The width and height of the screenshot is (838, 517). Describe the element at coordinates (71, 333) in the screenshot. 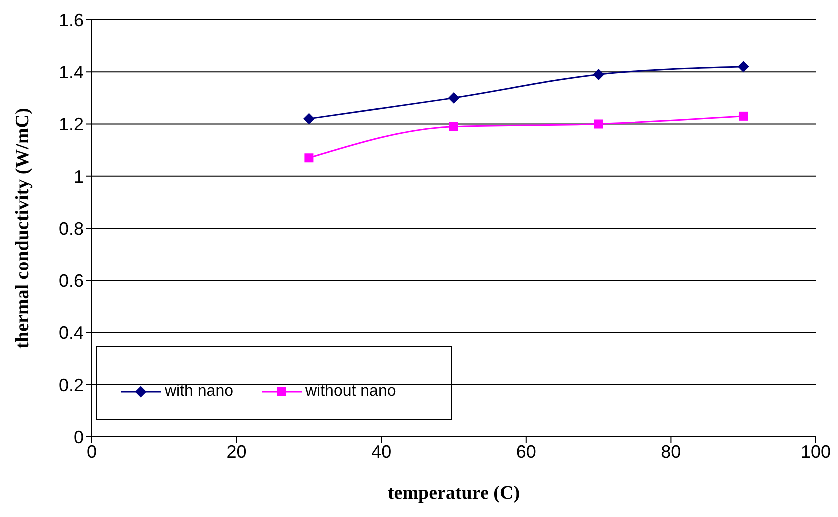

I see `y-tick-label: 0.4` at that location.